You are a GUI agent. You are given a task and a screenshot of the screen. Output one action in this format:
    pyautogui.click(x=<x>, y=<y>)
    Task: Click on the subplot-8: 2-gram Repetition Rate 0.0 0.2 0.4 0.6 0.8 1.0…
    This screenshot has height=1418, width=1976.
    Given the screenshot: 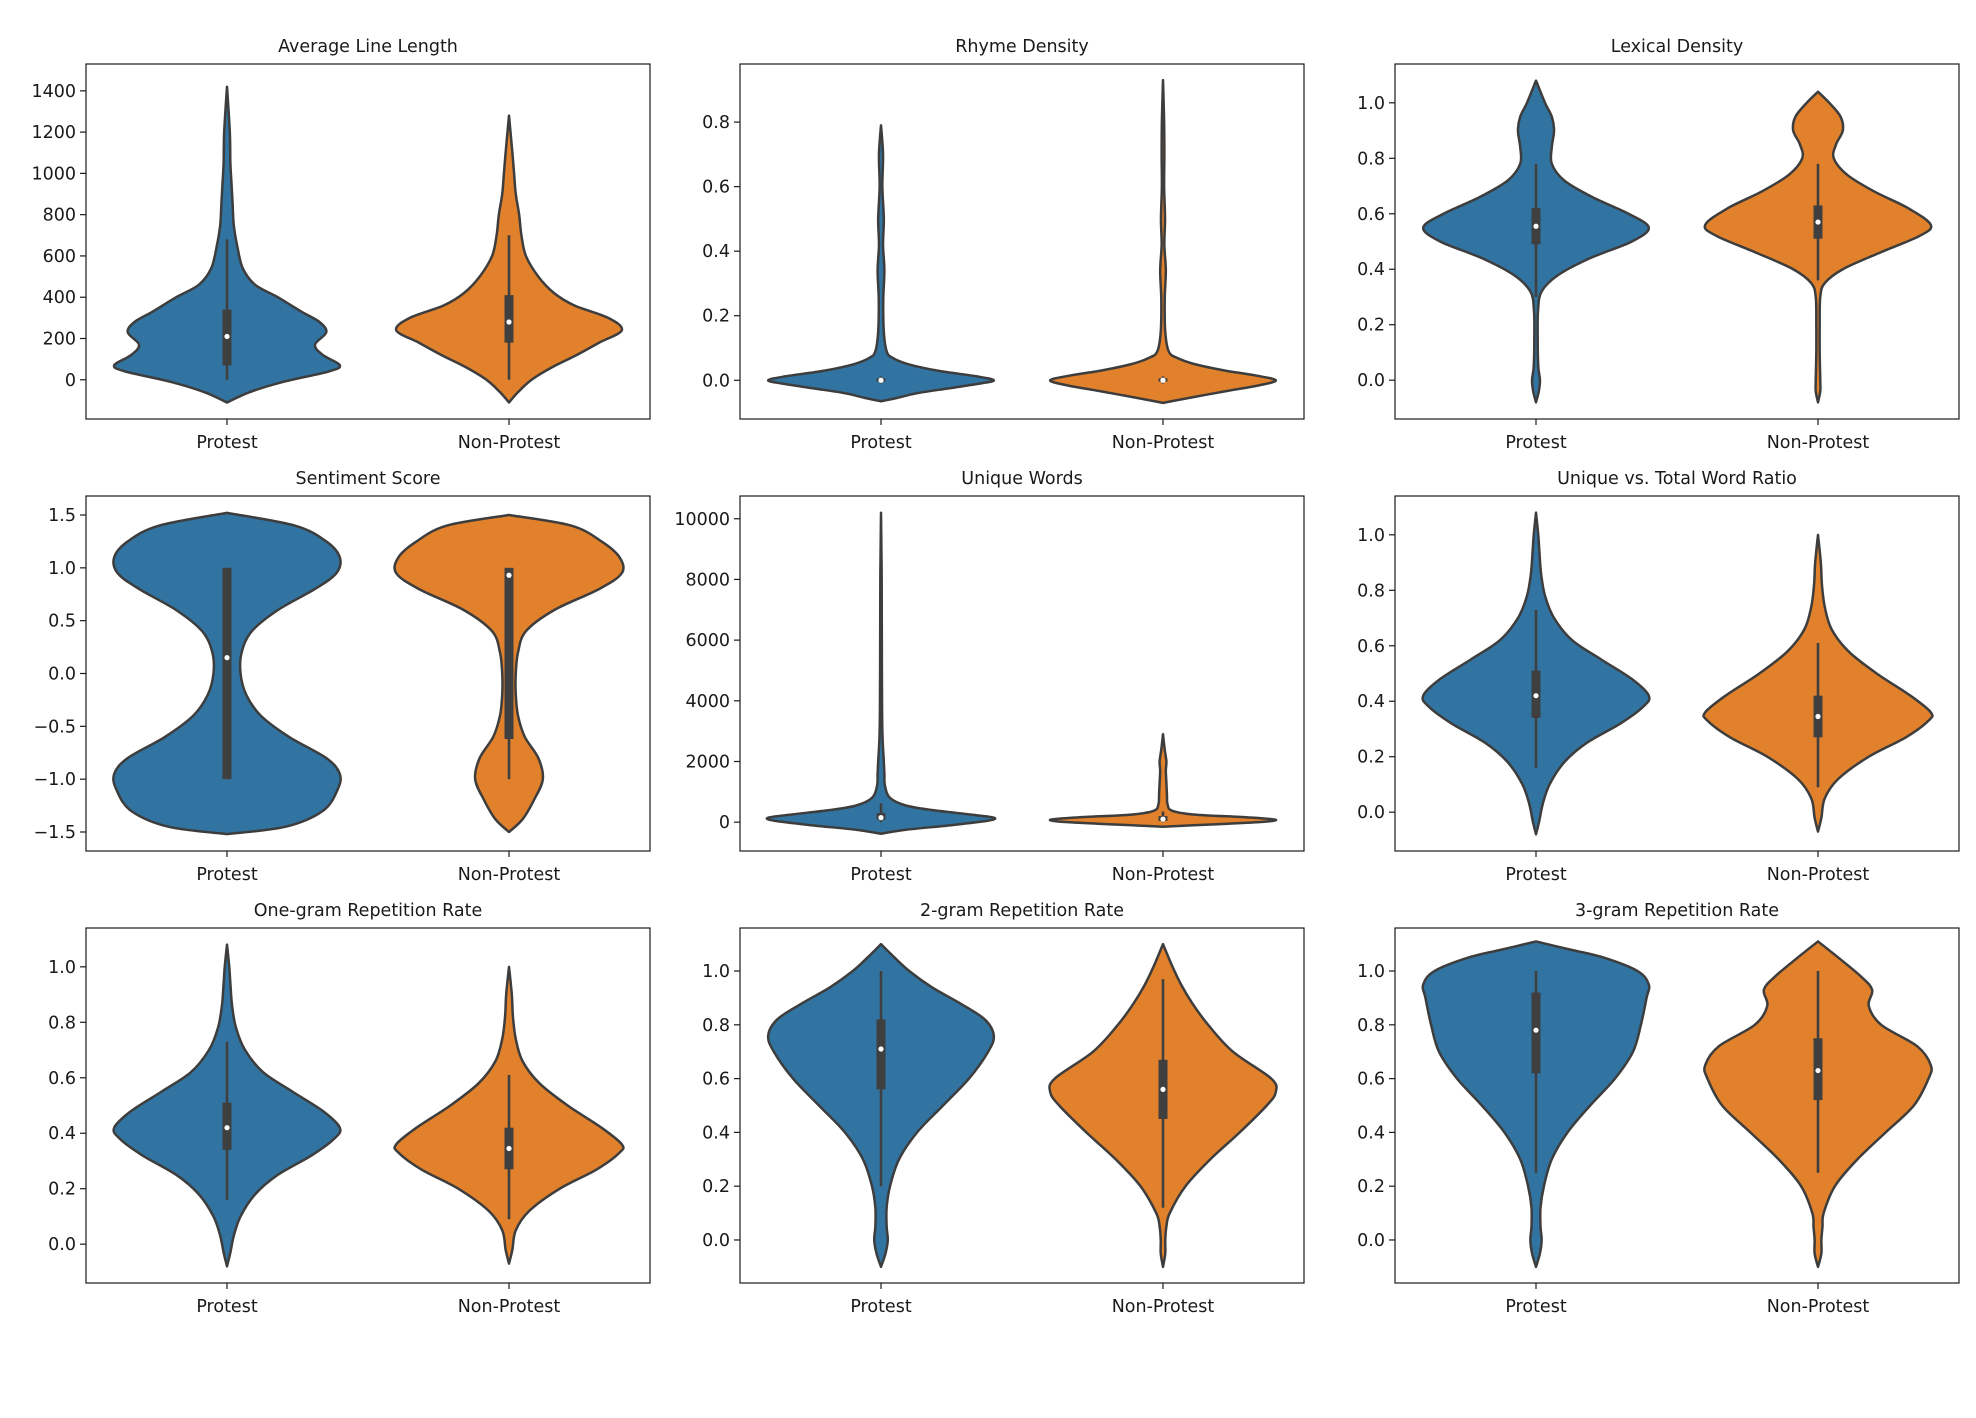 What is the action you would take?
    pyautogui.click(x=1003, y=1109)
    